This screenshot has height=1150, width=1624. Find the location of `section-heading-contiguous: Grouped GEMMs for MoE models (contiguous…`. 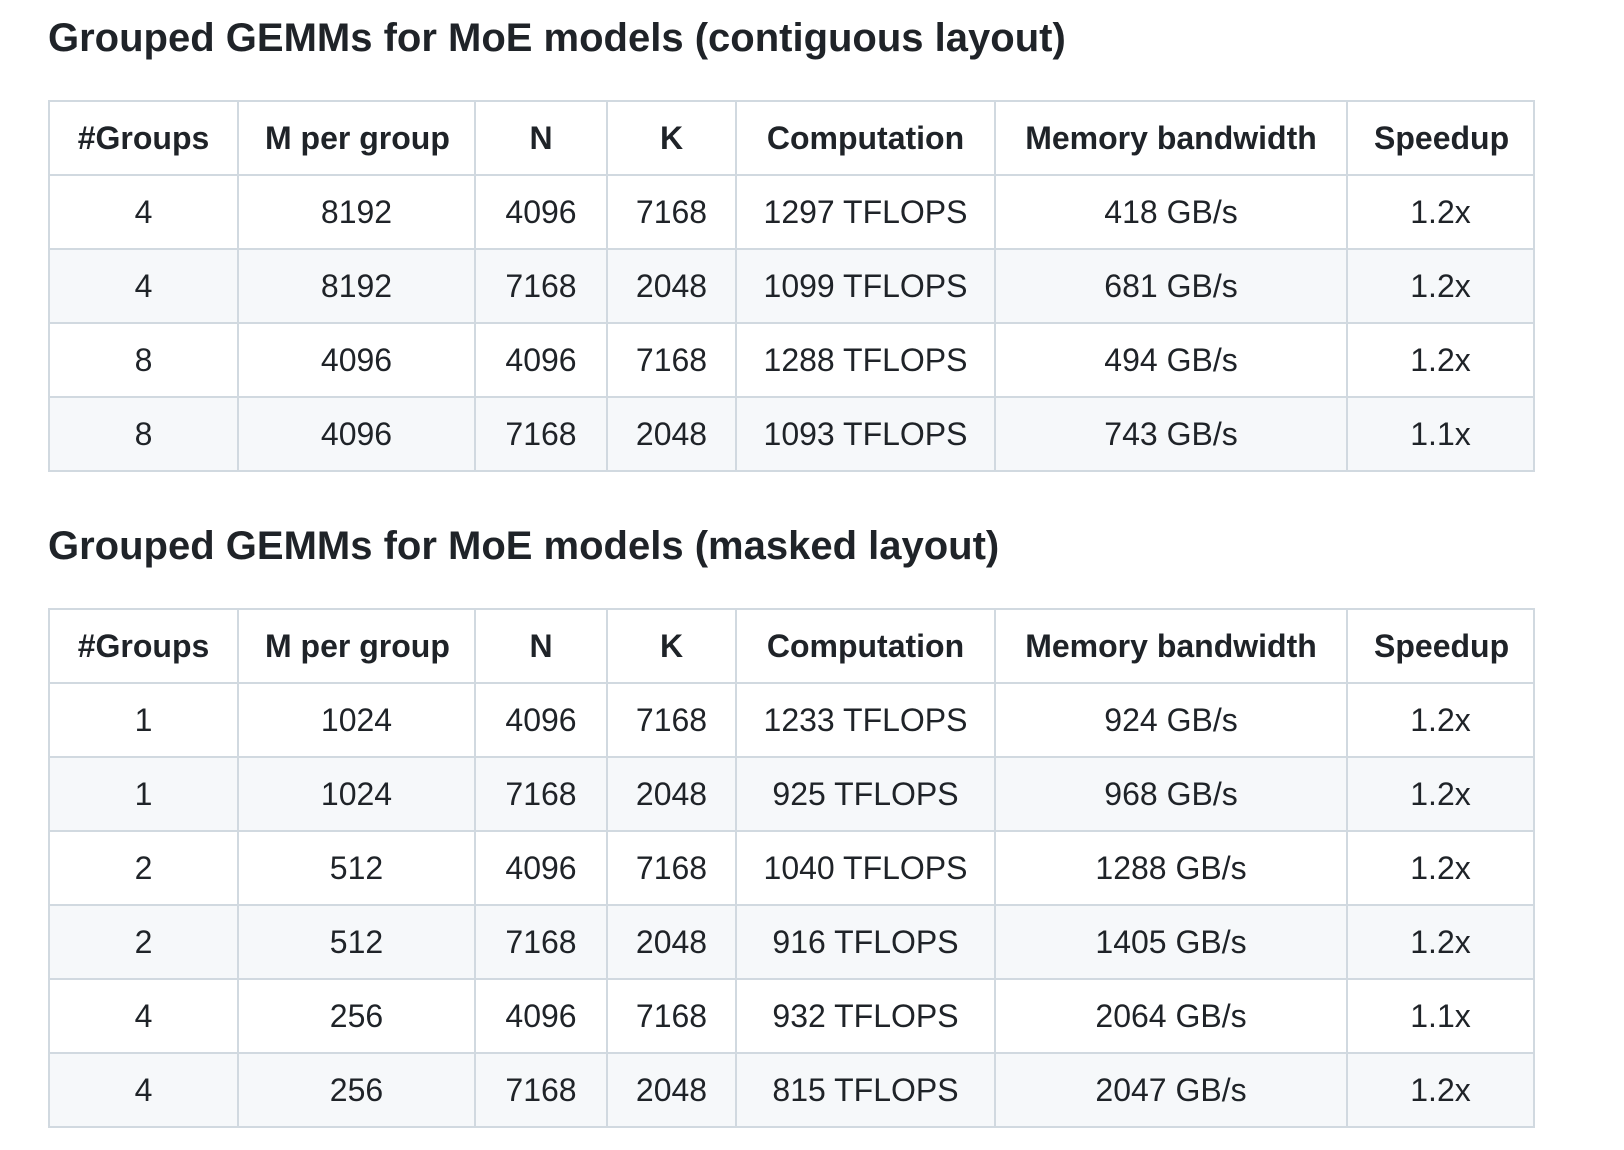

section-heading-contiguous: Grouped GEMMs for MoE models (contiguous… is located at coordinates (557, 38).